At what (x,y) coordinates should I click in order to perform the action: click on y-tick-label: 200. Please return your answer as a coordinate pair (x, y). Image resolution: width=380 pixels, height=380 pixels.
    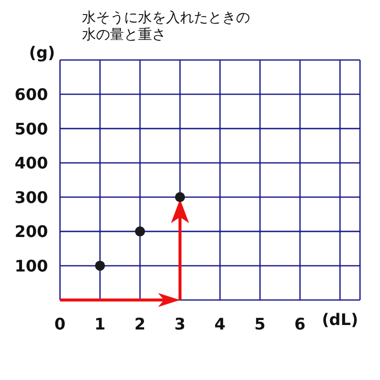
    Looking at the image, I should click on (31, 232).